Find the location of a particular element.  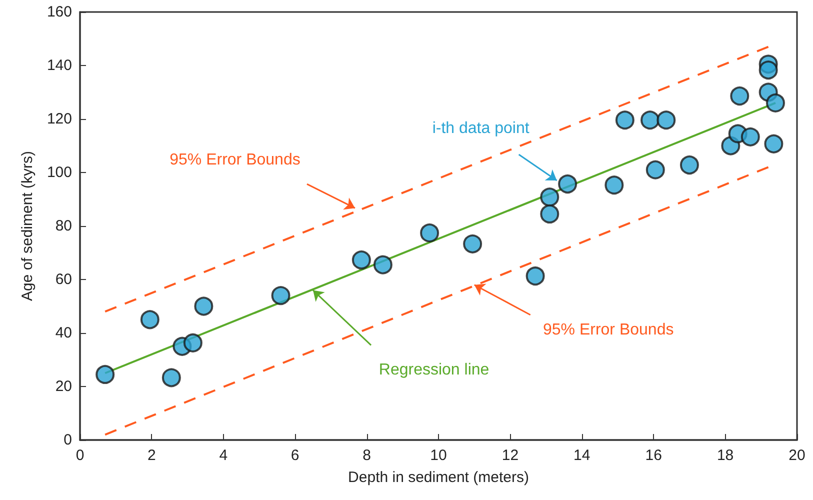

y-tick-label: 160 is located at coordinates (59, 12).